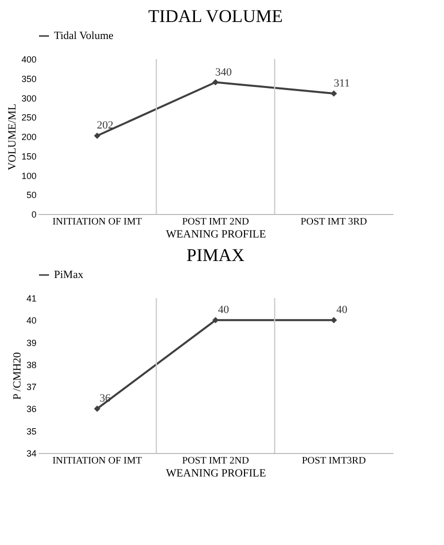 The image size is (444, 545). What do you see at coordinates (28, 137) in the screenshot?
I see `y-tick-label: 200` at bounding box center [28, 137].